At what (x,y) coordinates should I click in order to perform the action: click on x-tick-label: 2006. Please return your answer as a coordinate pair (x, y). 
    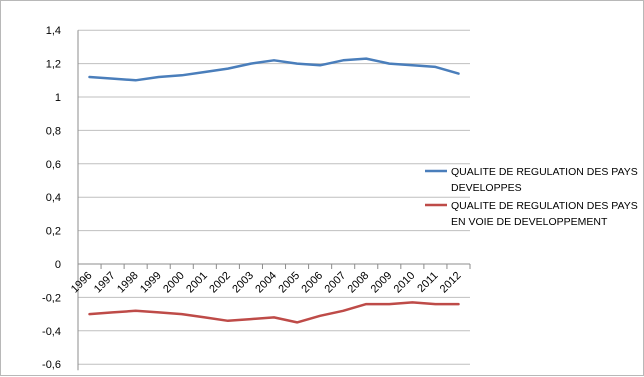
    Looking at the image, I should click on (312, 283).